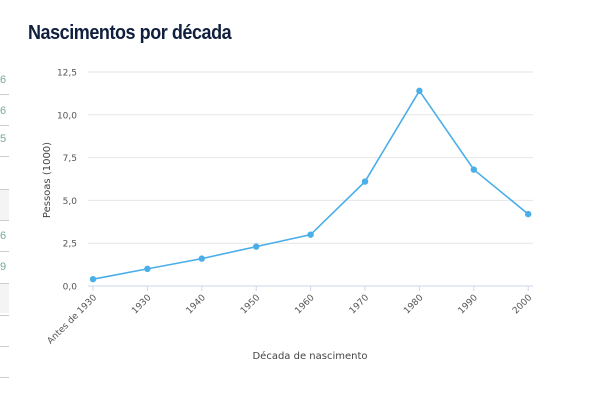 This screenshot has height=400, width=600. I want to click on y-tick-label: 12,5, so click(67, 74).